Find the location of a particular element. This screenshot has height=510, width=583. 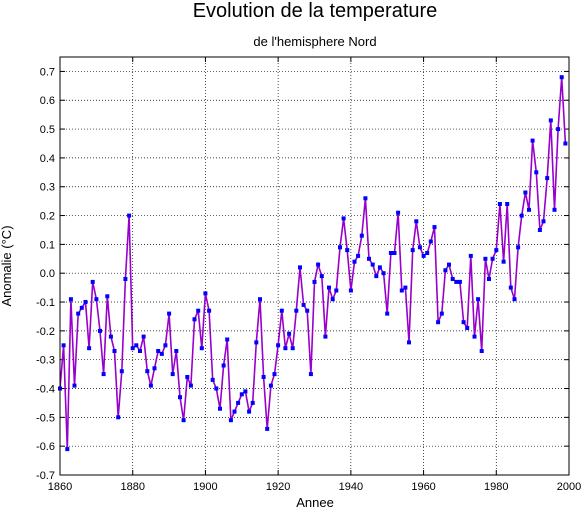

chart-subtitle: de l'hemisphere Nord is located at coordinates (314, 41).